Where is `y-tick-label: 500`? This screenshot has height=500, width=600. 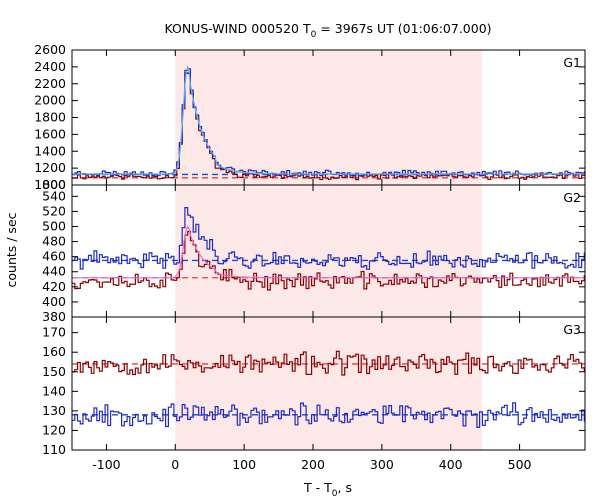 y-tick-label: 500 is located at coordinates (54, 225).